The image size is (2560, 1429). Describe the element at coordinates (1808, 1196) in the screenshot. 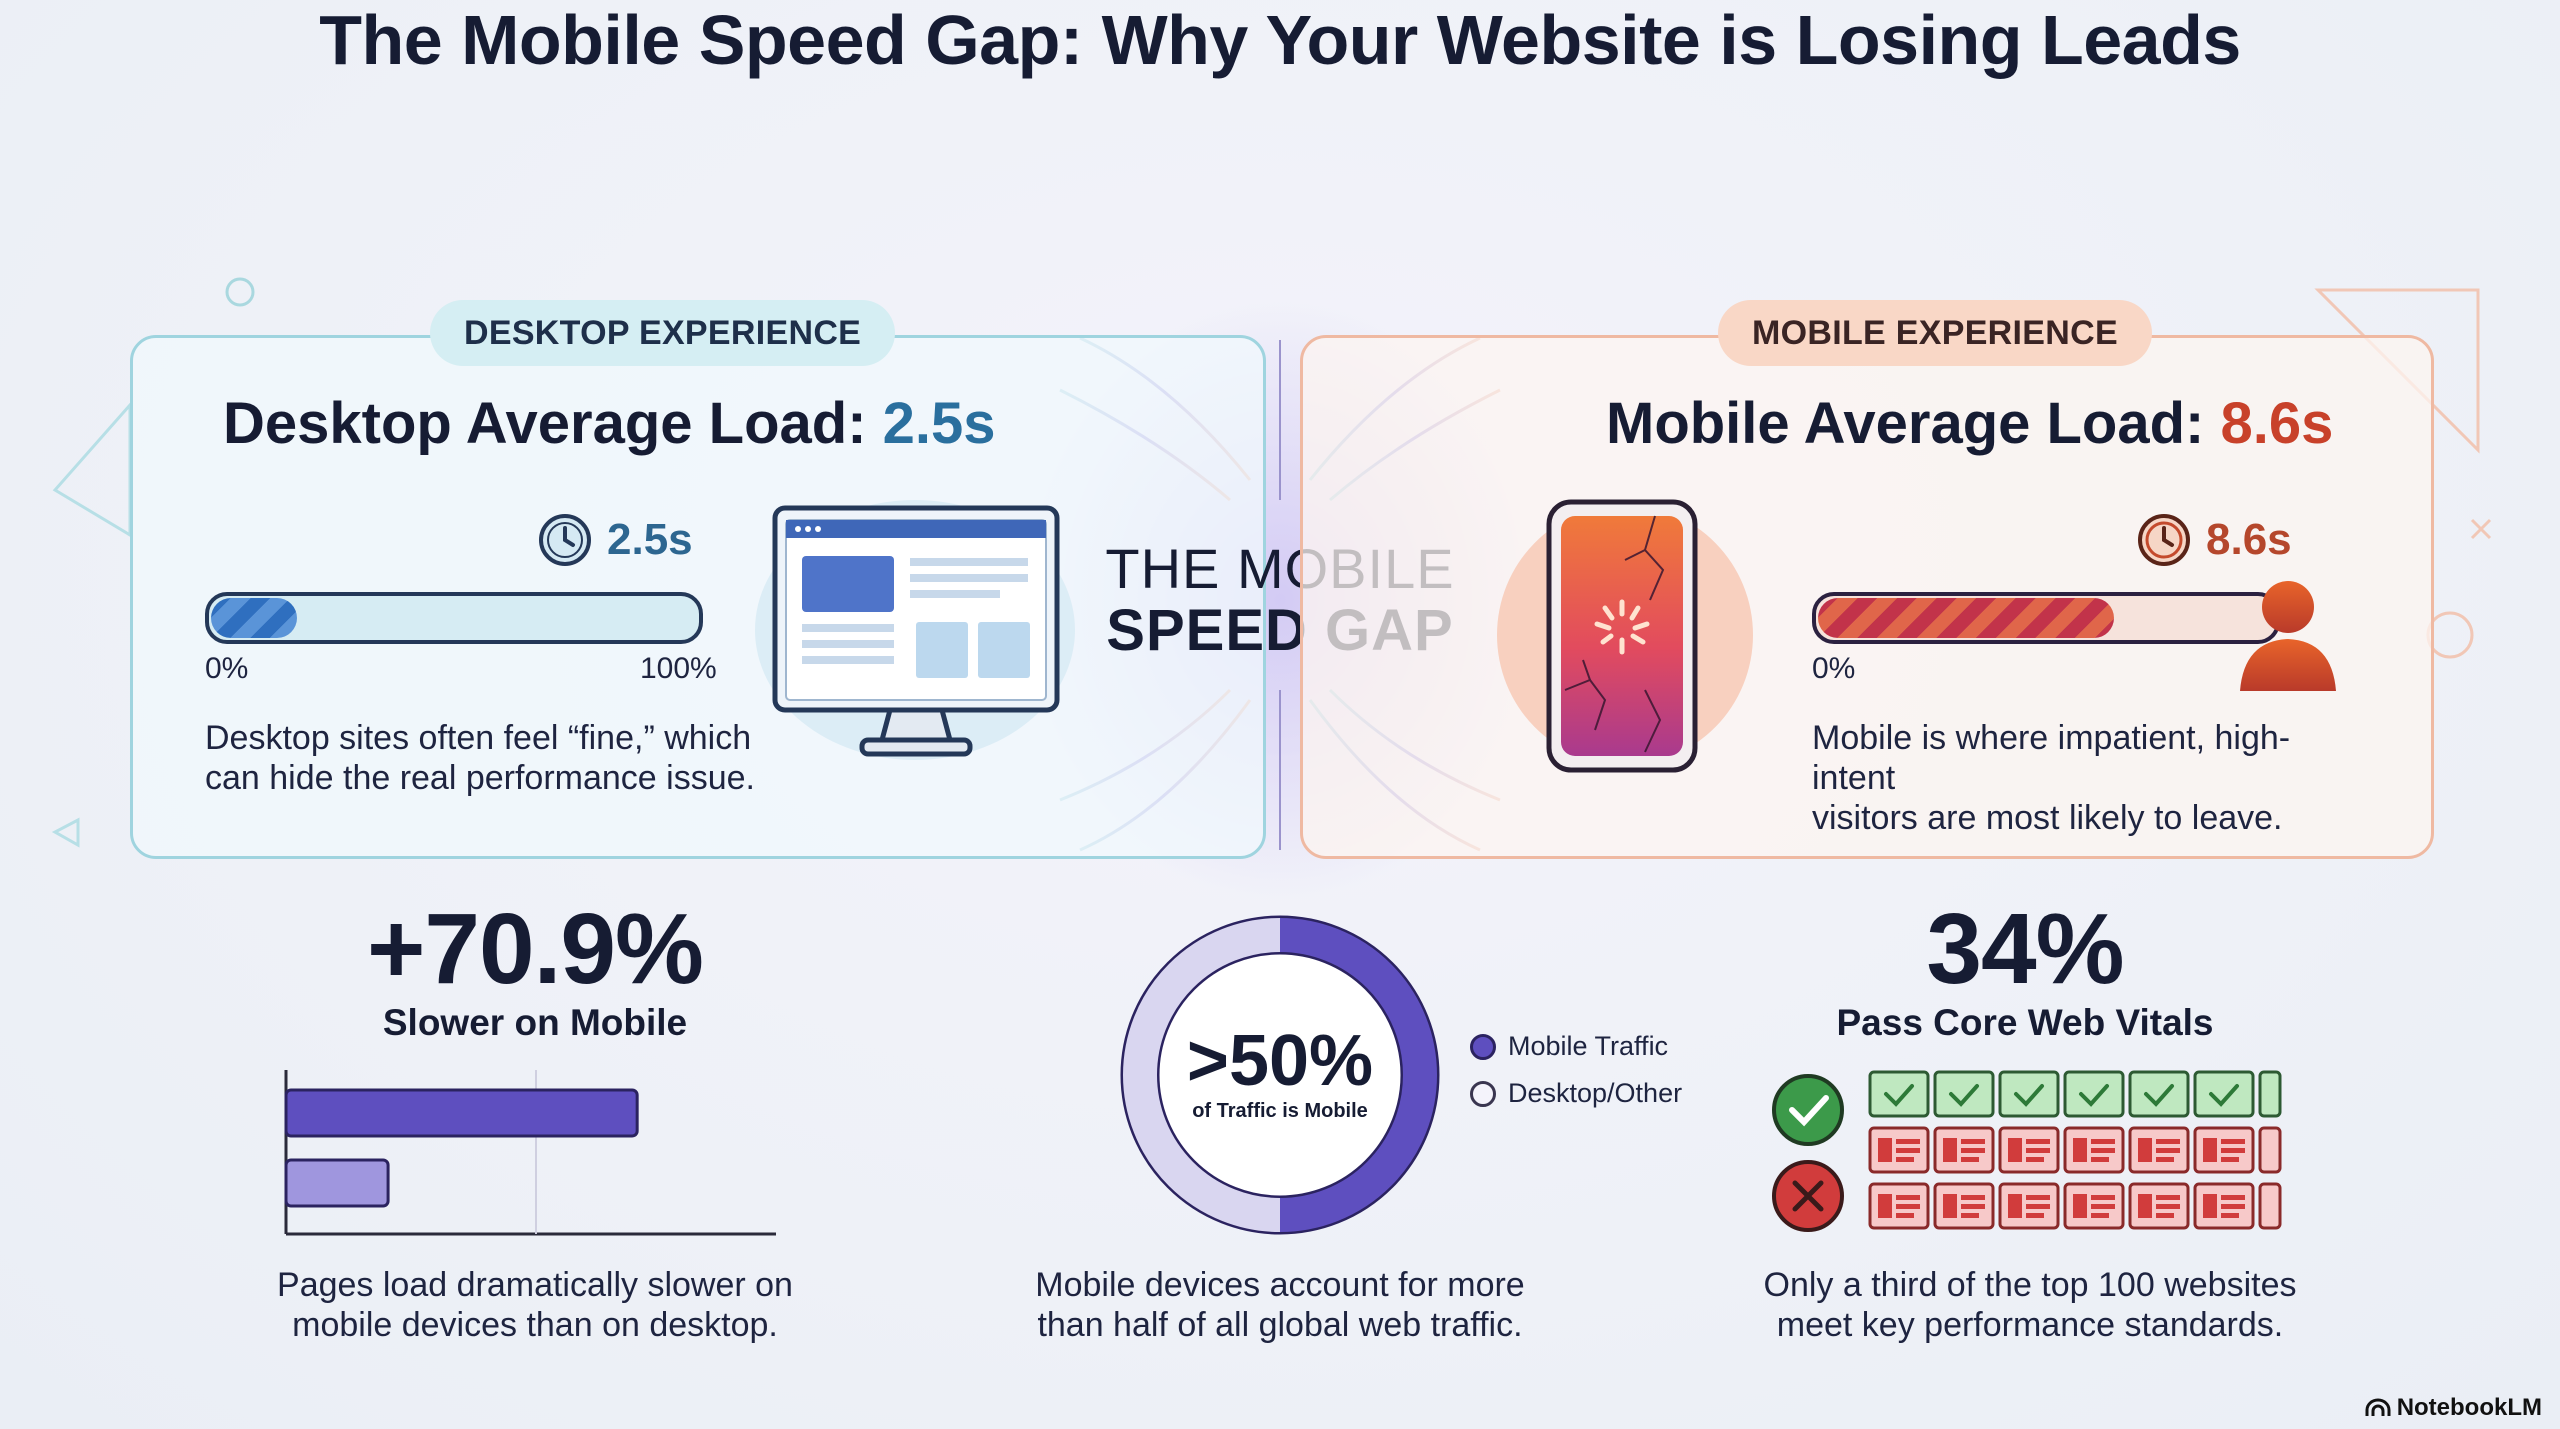

I see `fail-x-mark` at that location.